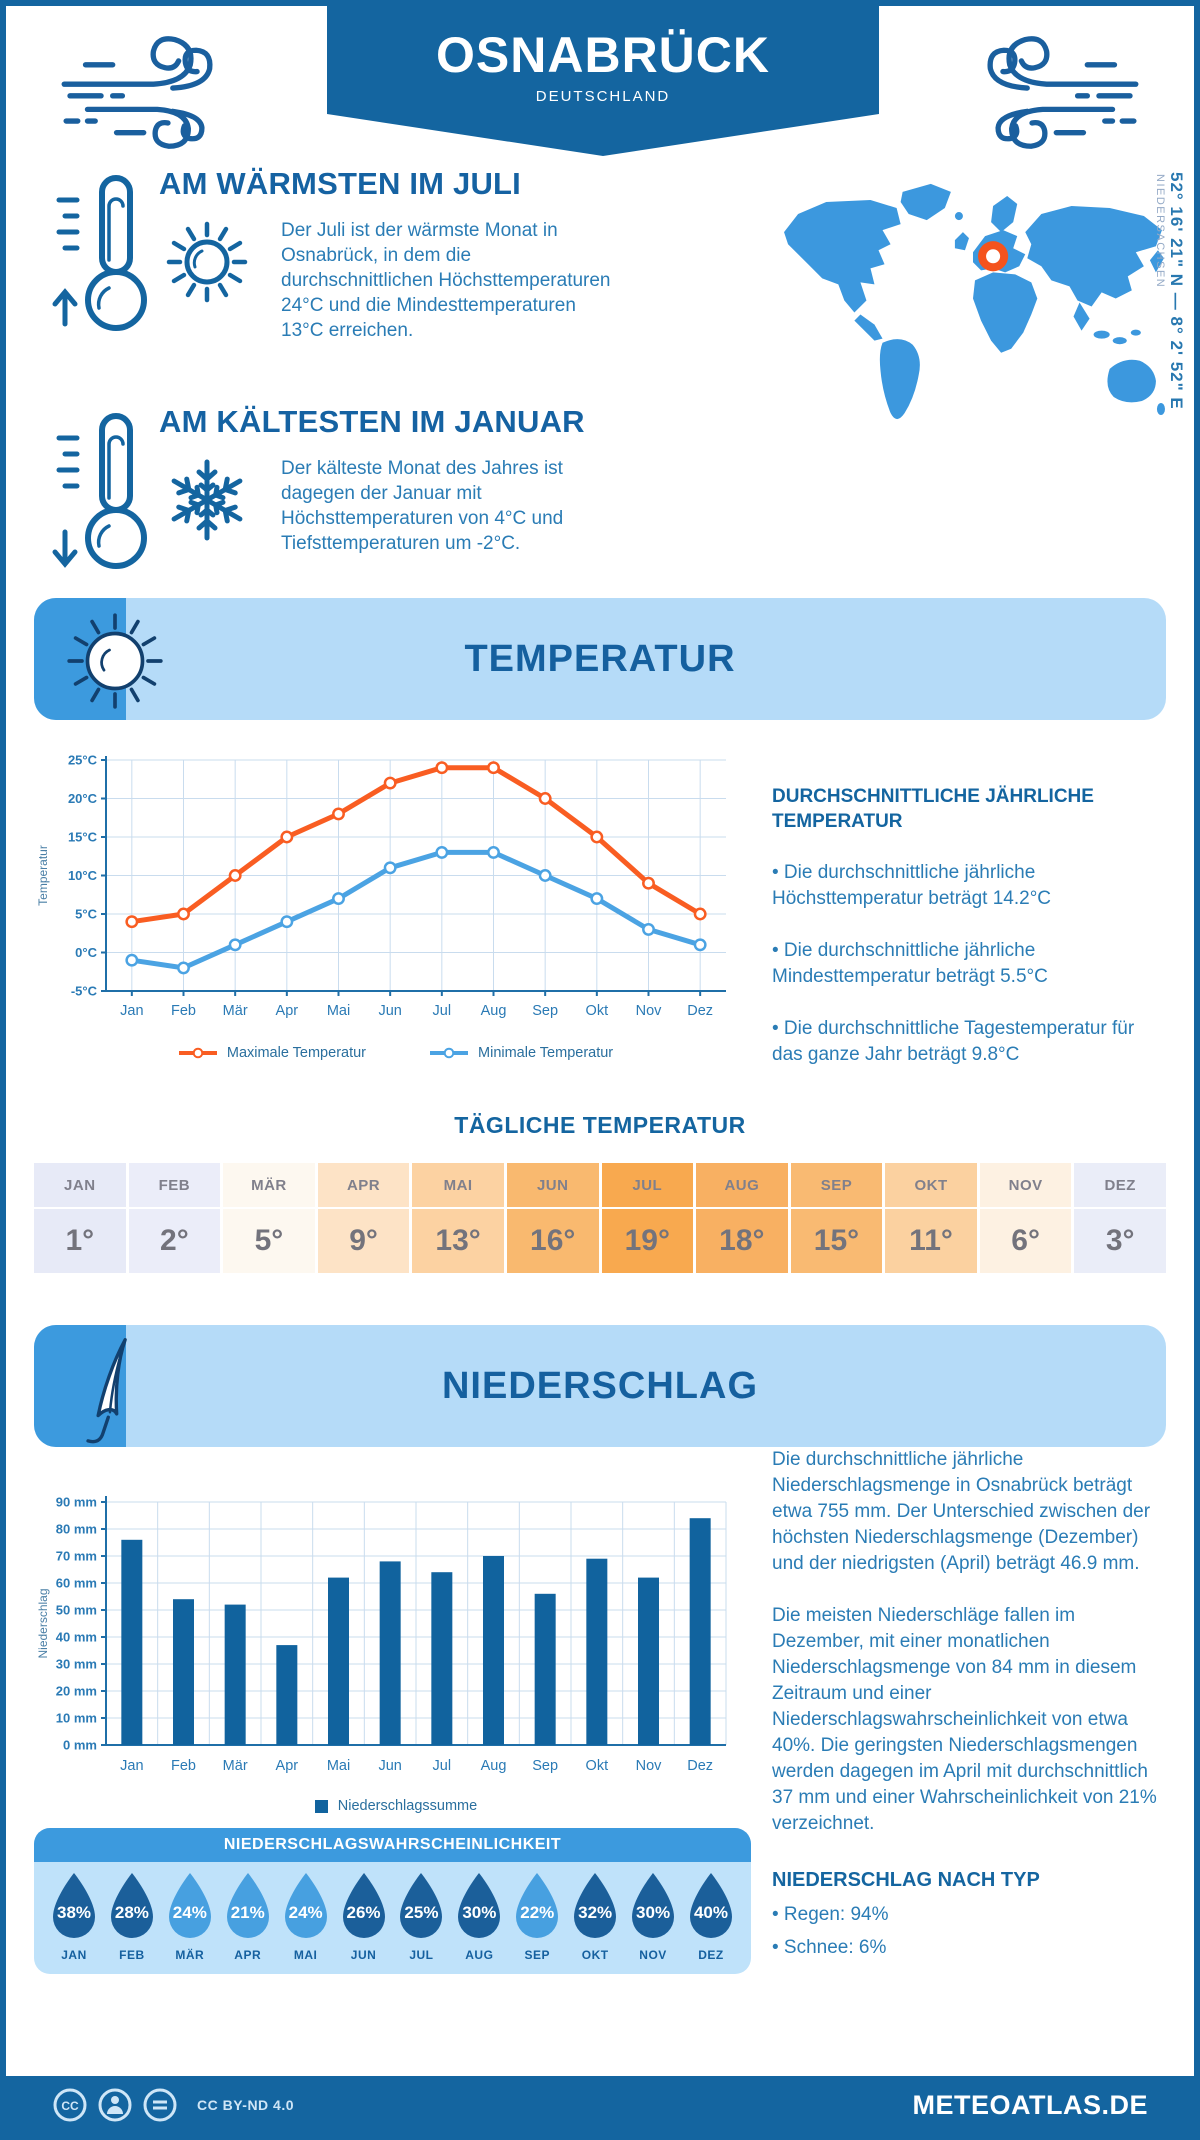 The width and height of the screenshot is (1200, 2140). What do you see at coordinates (340, 183) in the screenshot?
I see `warmest-title: AM WÄRMSTEN IM JULI` at bounding box center [340, 183].